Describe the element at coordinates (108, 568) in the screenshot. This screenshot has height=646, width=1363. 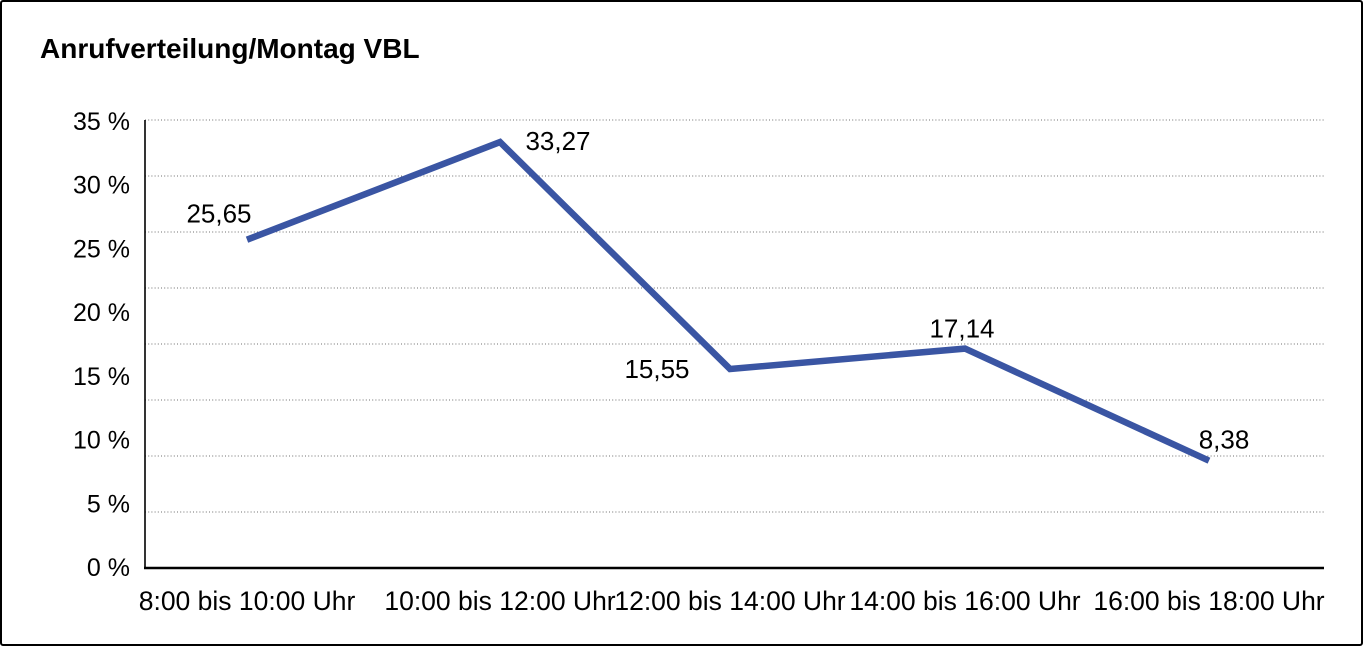
I see `y-tick-label: 0 %` at that location.